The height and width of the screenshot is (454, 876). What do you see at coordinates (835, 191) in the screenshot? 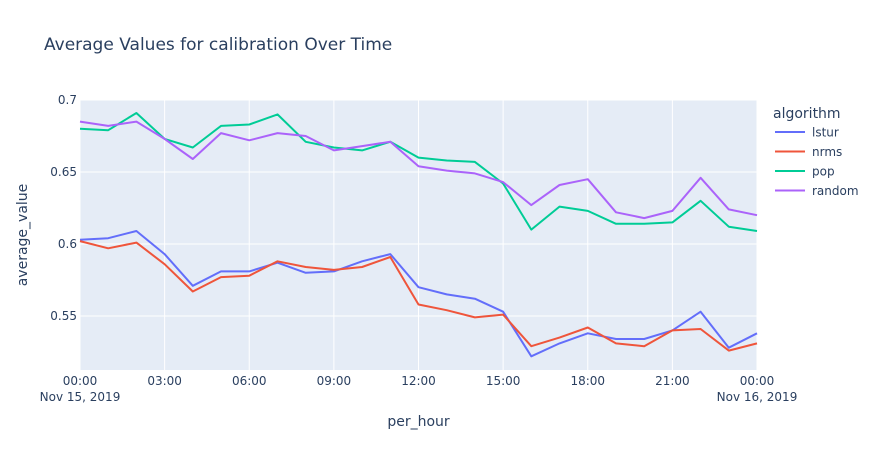
I see `legend-label: random` at bounding box center [835, 191].